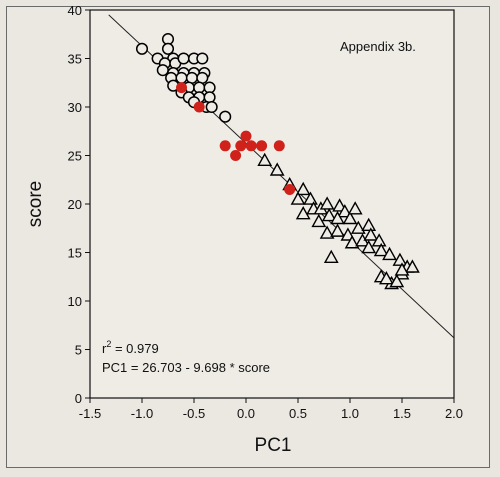  I want to click on y-tick-label: 30, so click(75, 107).